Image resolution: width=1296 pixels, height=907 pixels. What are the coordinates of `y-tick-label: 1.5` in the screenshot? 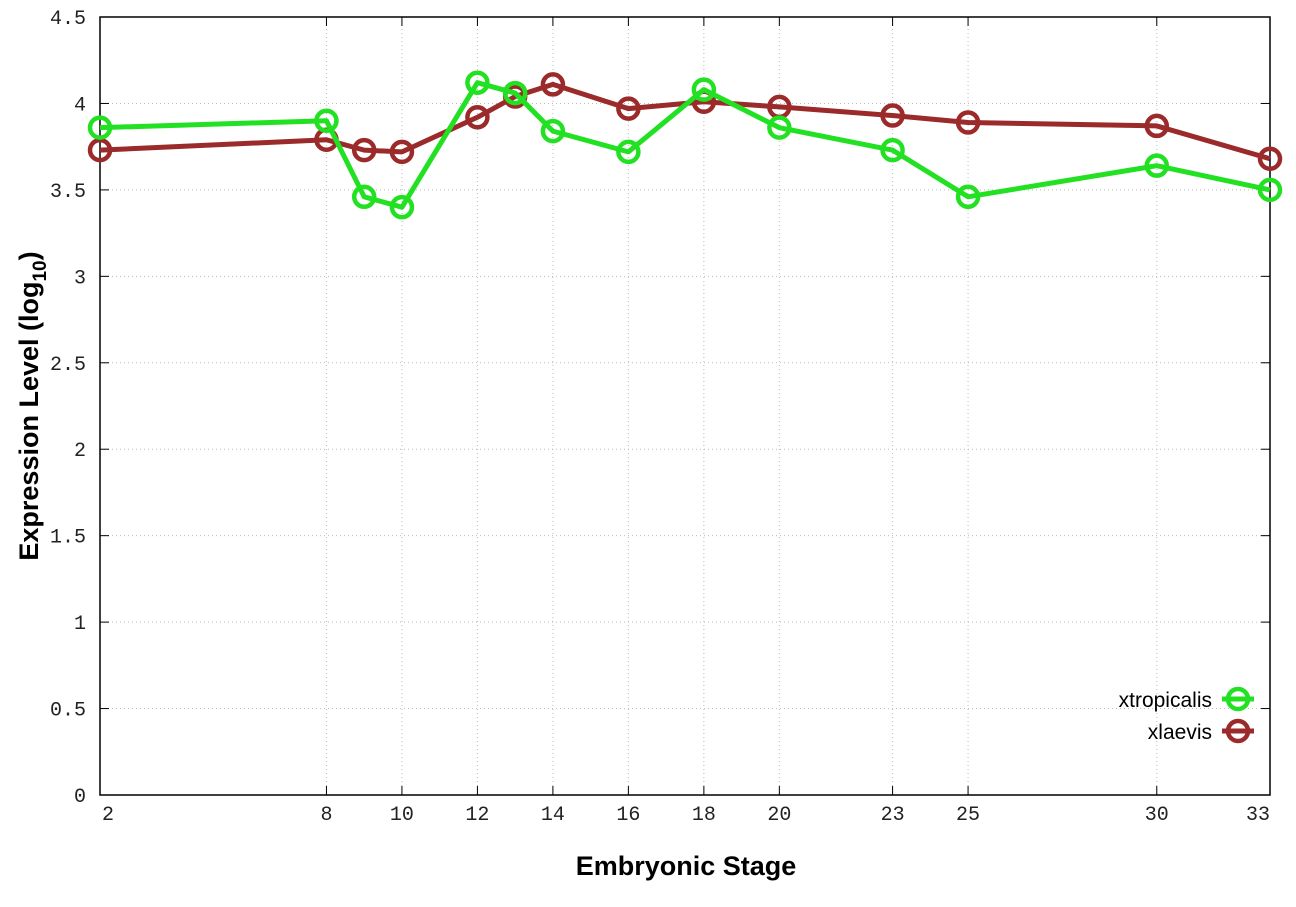 It's located at (68, 538).